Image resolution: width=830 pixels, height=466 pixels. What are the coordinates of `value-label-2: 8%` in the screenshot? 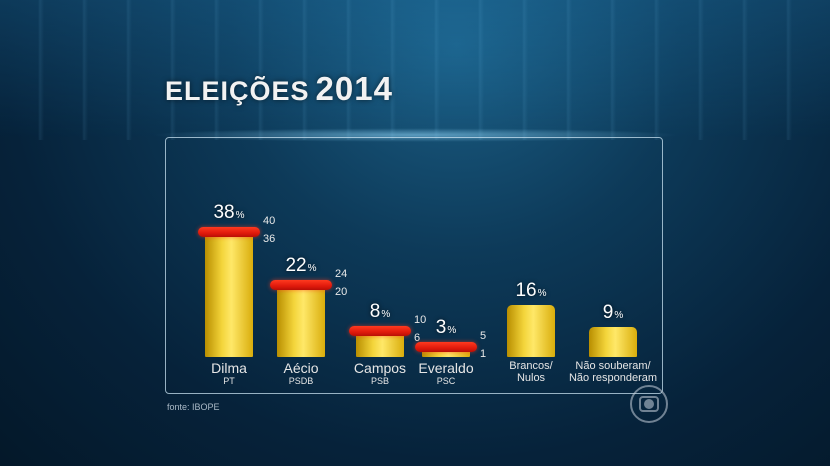 It's located at (380, 312).